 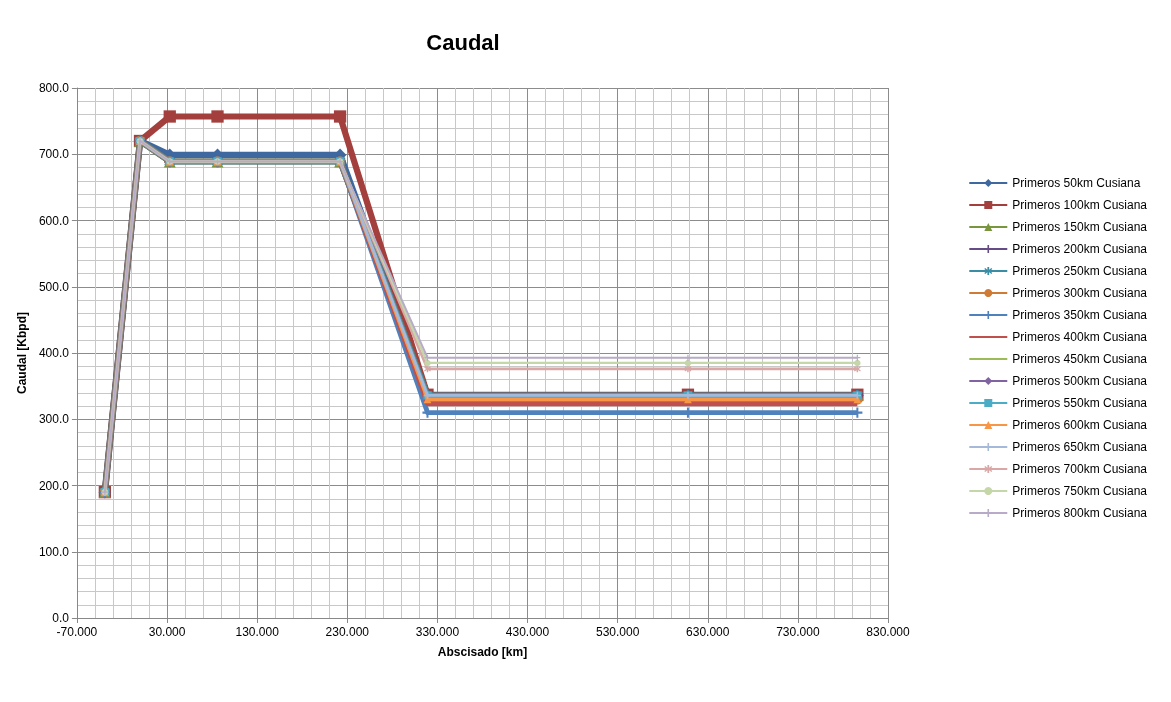 I want to click on y-tick-label: 600.0, so click(x=54, y=220).